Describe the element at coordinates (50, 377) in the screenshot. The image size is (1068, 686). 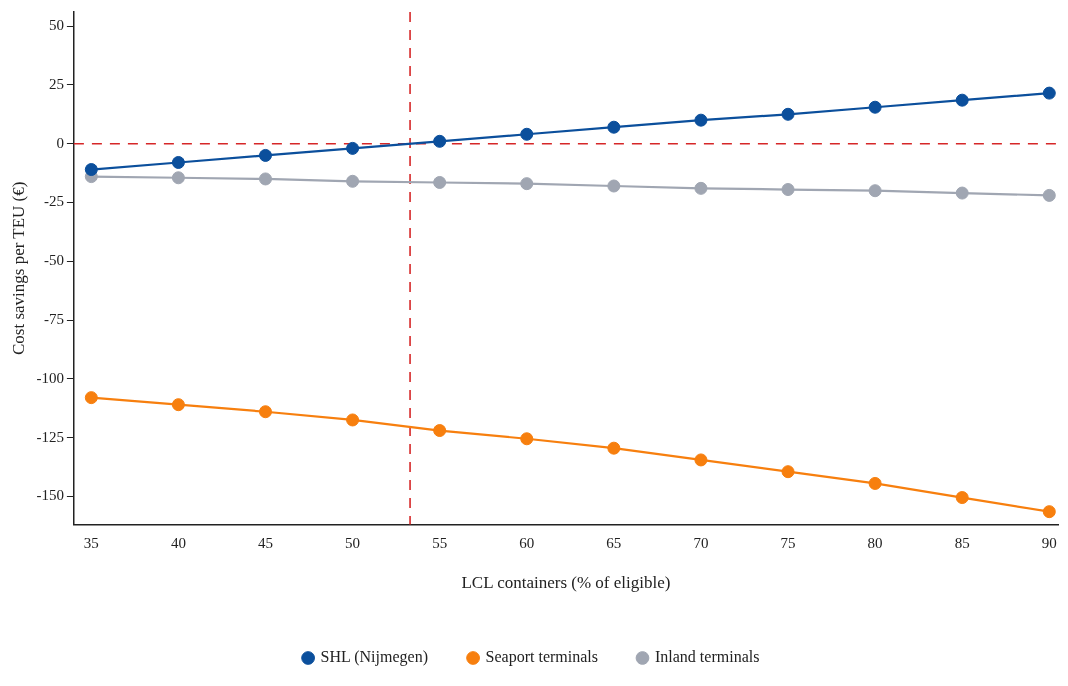
I see `y-tick-label: -100` at that location.